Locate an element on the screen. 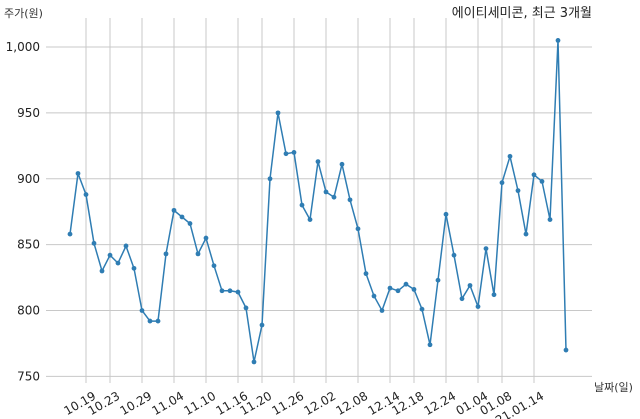 This screenshot has width=640, height=419. y-tick-label: 800 is located at coordinates (28, 311).